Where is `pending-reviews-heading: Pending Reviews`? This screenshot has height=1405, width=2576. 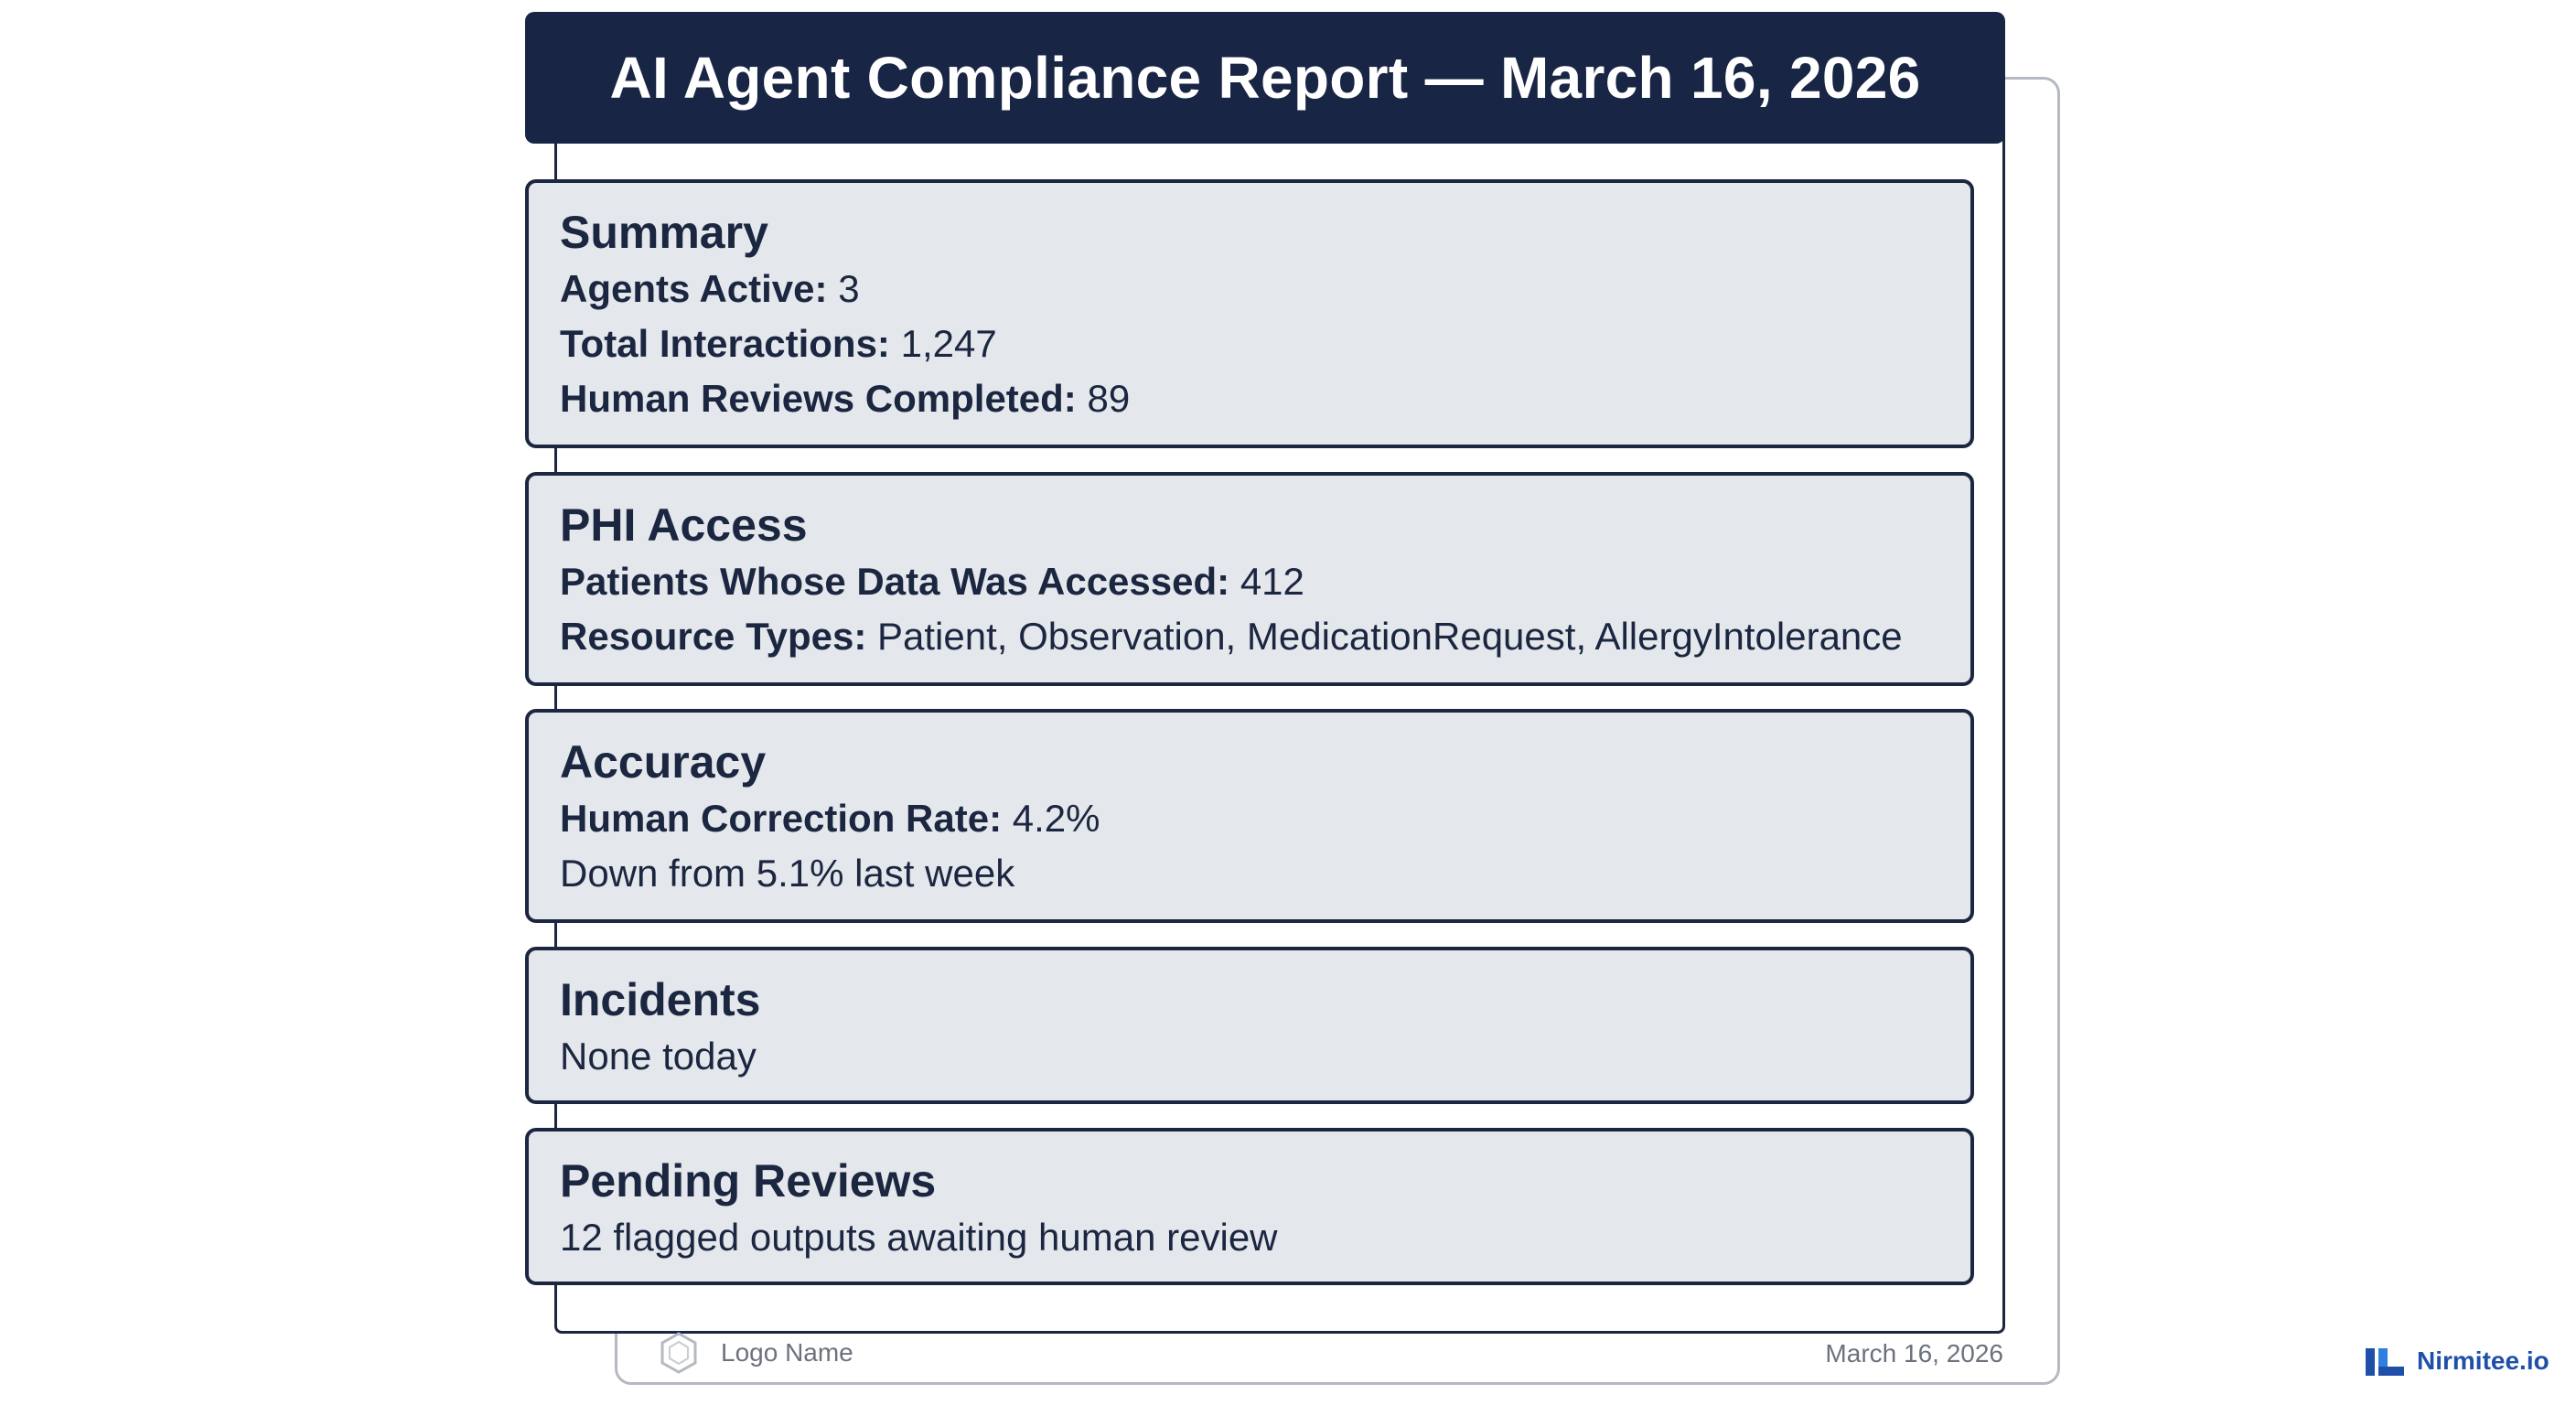 pending-reviews-heading: Pending Reviews is located at coordinates (748, 1181).